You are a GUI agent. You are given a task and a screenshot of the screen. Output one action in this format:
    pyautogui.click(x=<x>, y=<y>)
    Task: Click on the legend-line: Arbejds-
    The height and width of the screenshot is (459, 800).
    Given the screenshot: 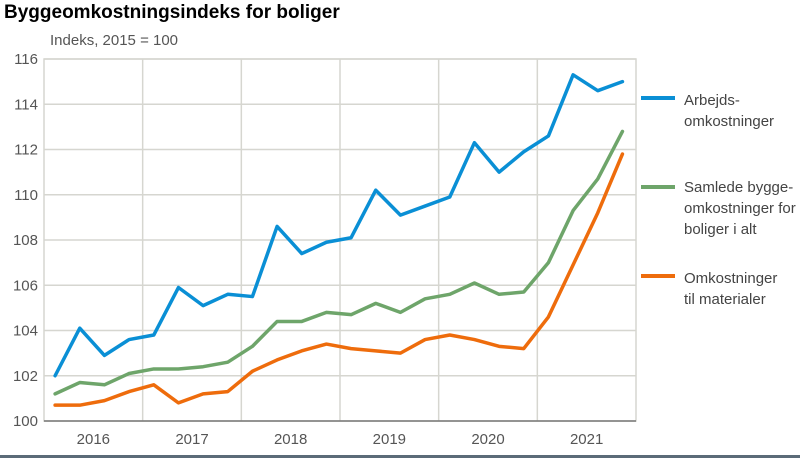 What is the action you would take?
    pyautogui.click(x=712, y=100)
    